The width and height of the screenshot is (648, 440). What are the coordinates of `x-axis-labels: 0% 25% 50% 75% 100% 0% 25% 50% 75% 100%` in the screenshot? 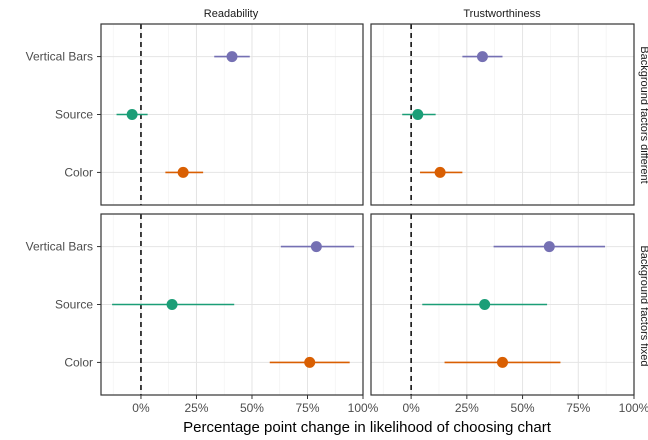 It's located at (390, 405).